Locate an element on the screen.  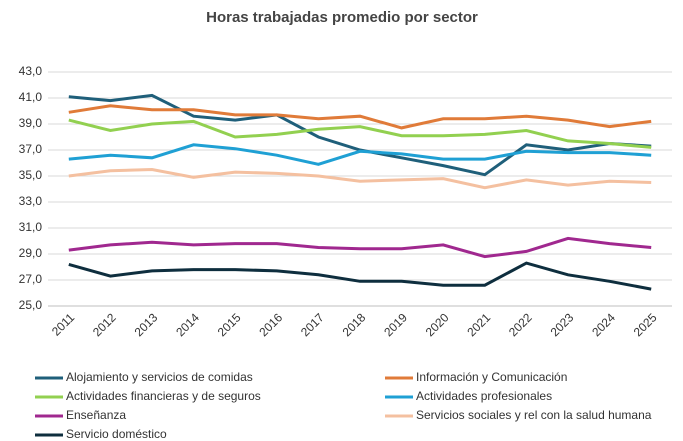
x-tick-label: 2016 is located at coordinates (270, 324).